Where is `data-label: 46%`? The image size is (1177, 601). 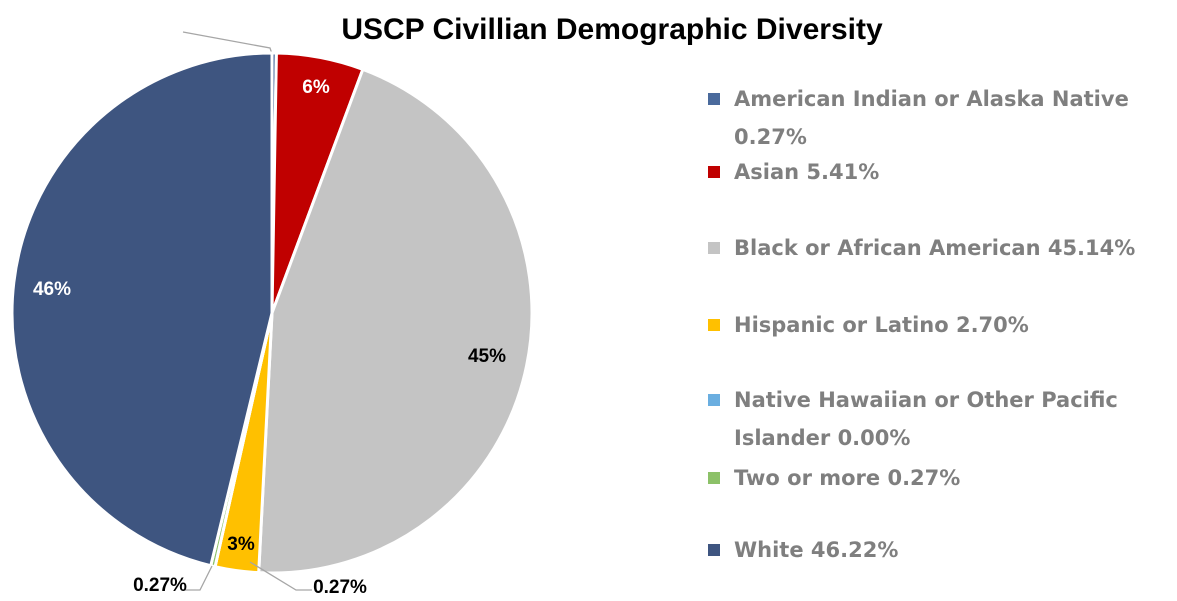
data-label: 46% is located at coordinates (52, 289).